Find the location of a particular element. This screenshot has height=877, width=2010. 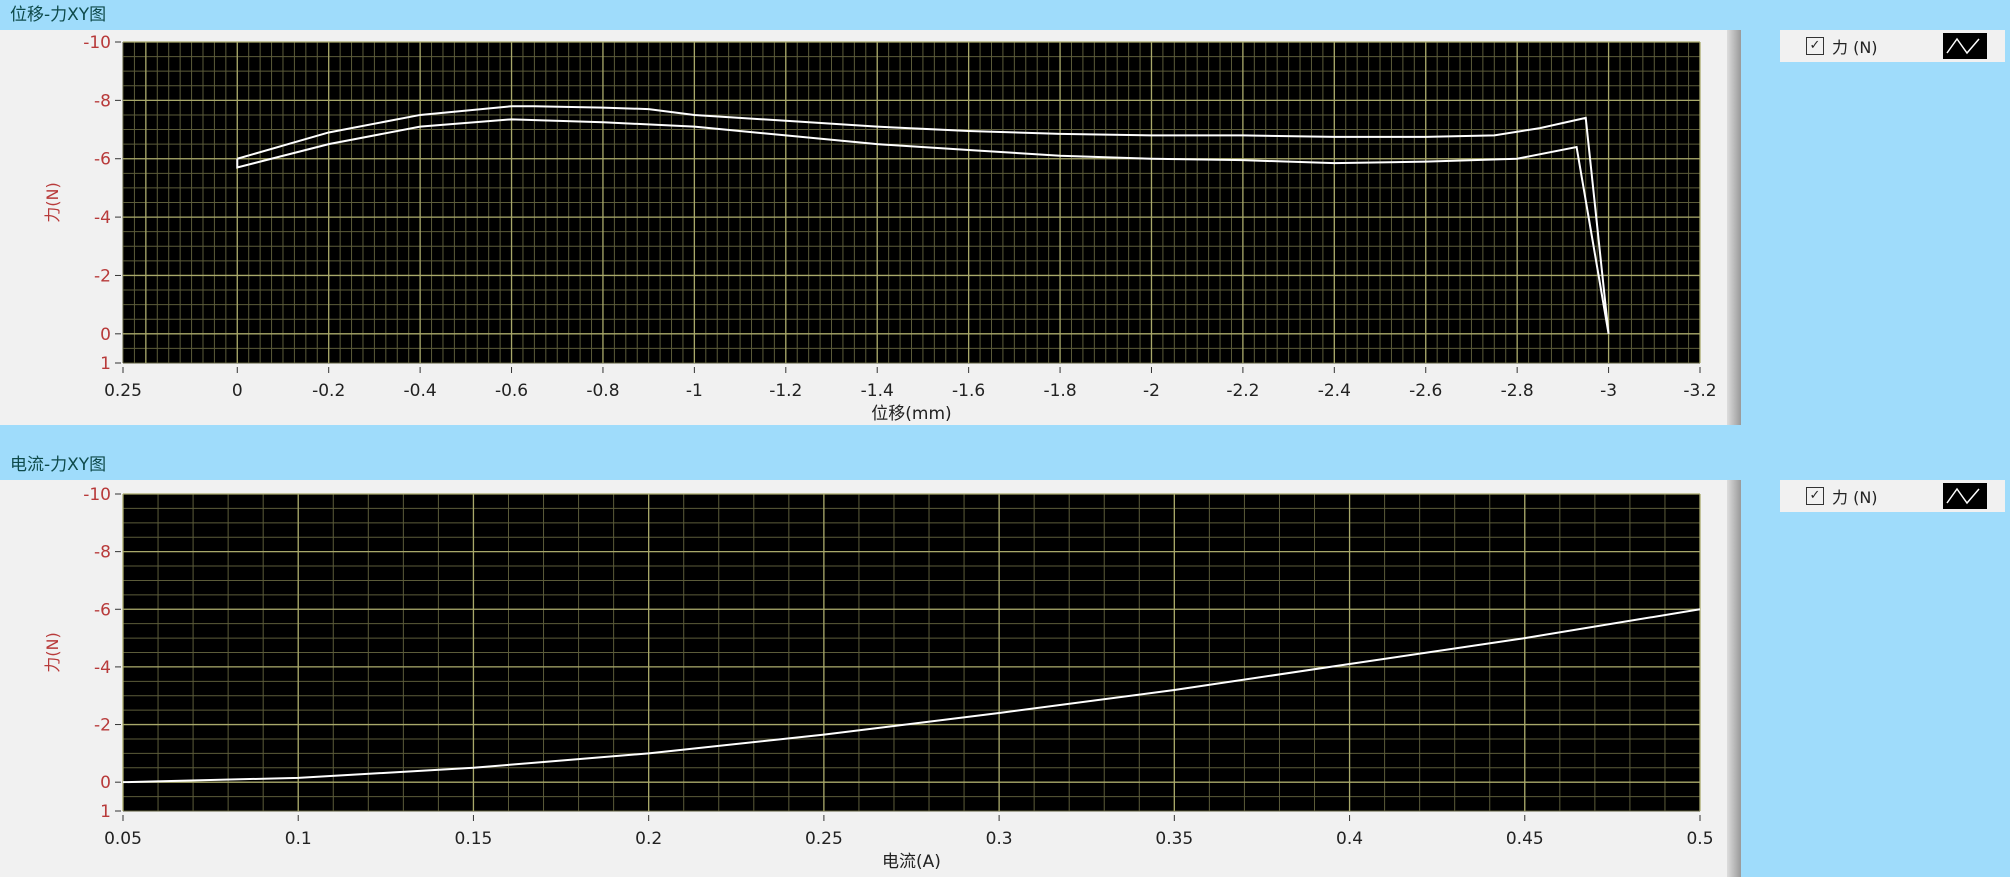

x-tick-label: 0.1 is located at coordinates (298, 839).